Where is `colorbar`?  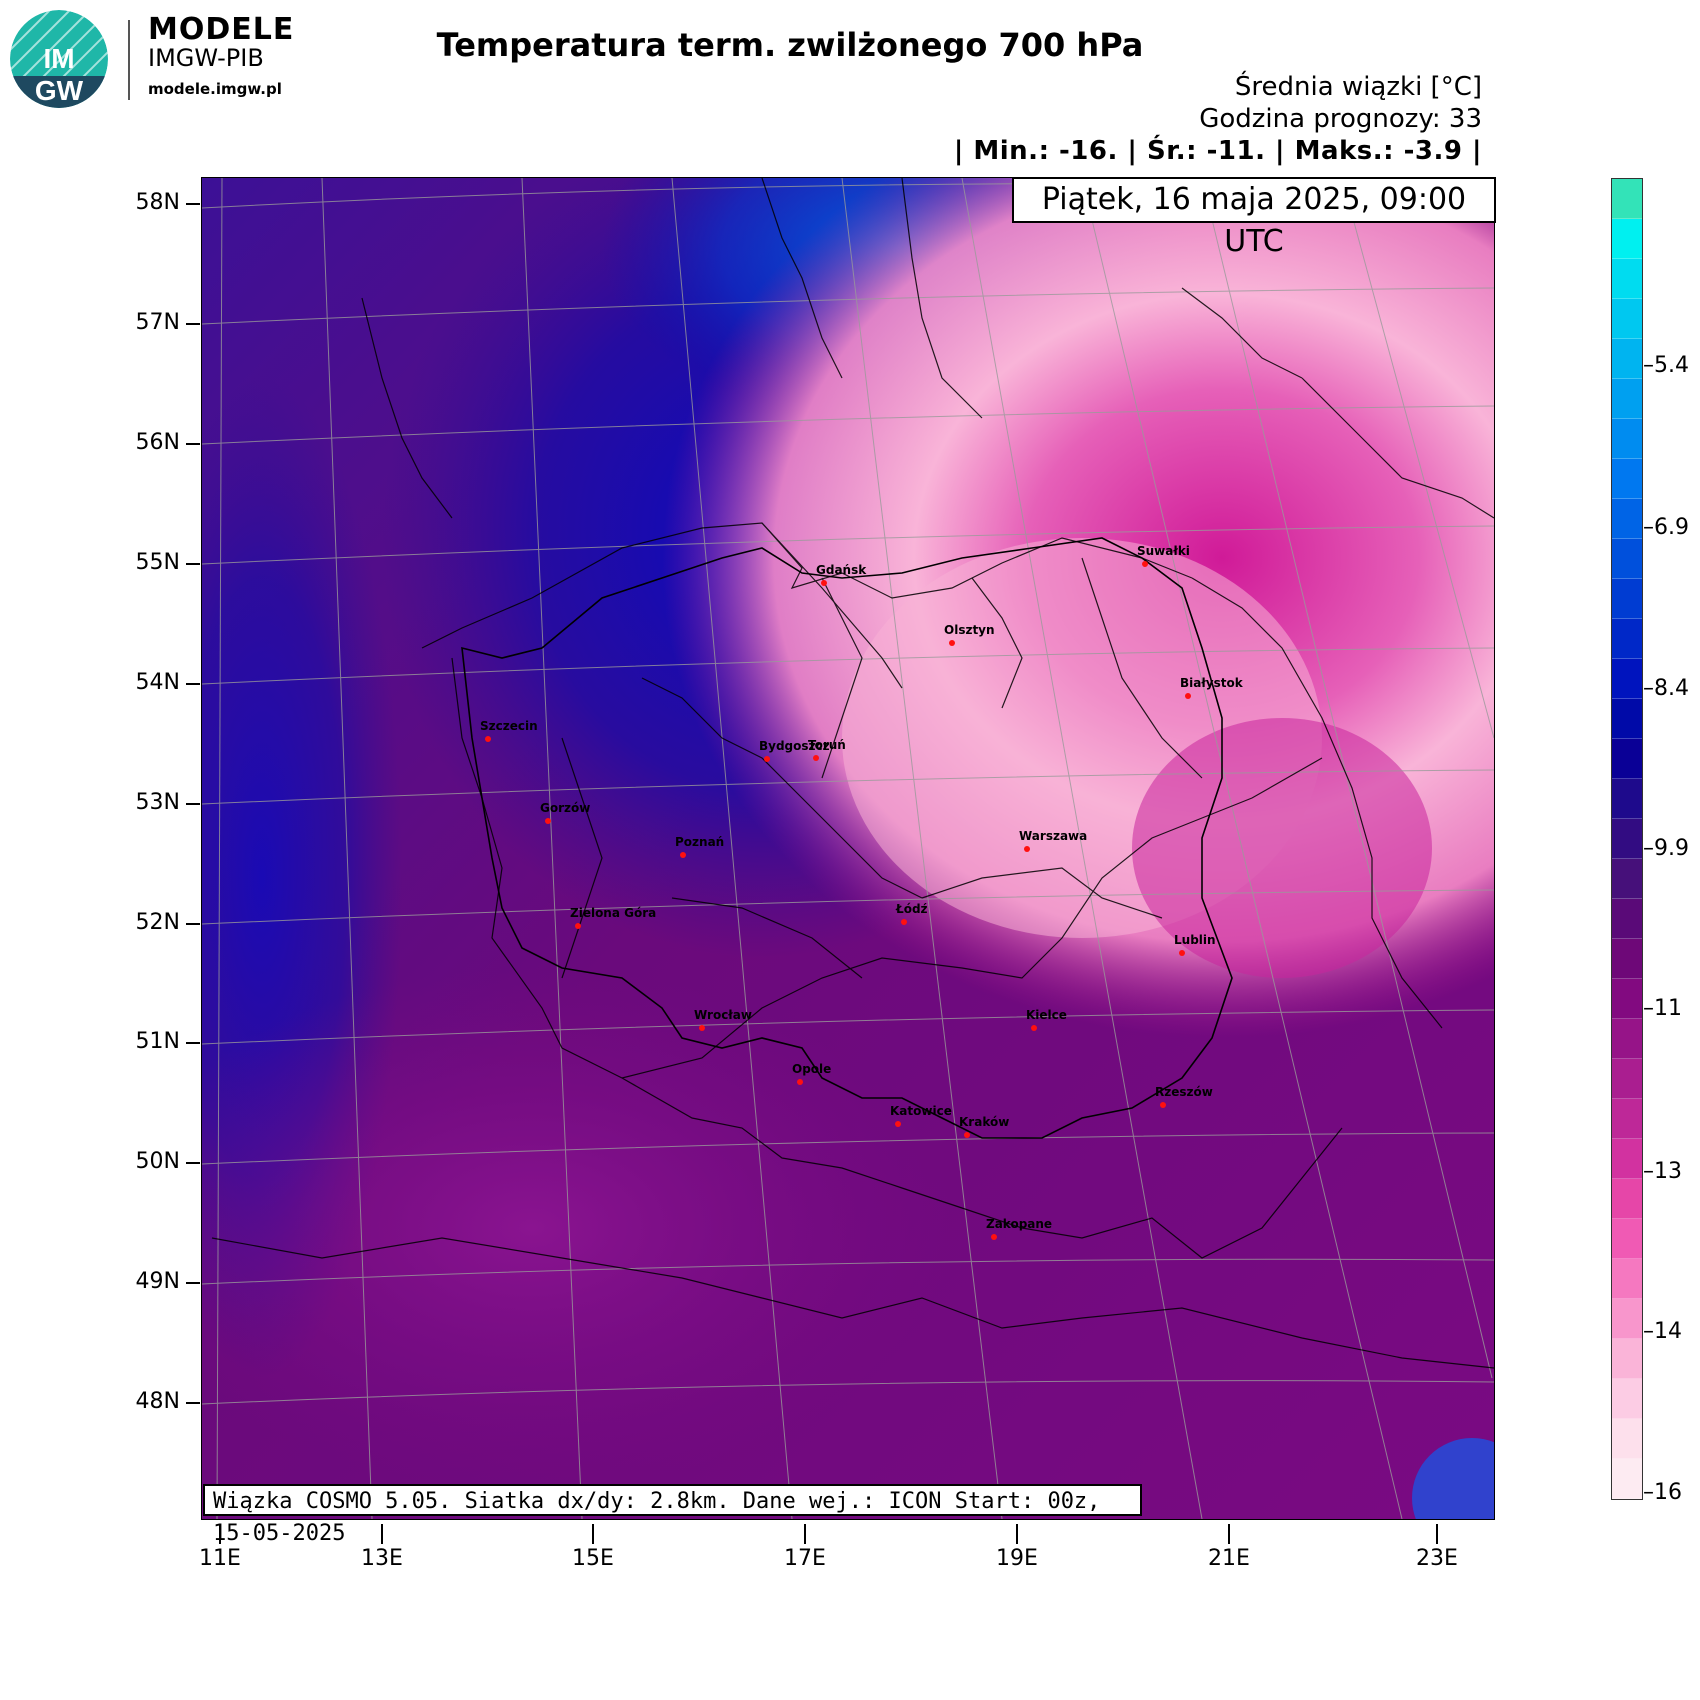 colorbar is located at coordinates (1627, 839).